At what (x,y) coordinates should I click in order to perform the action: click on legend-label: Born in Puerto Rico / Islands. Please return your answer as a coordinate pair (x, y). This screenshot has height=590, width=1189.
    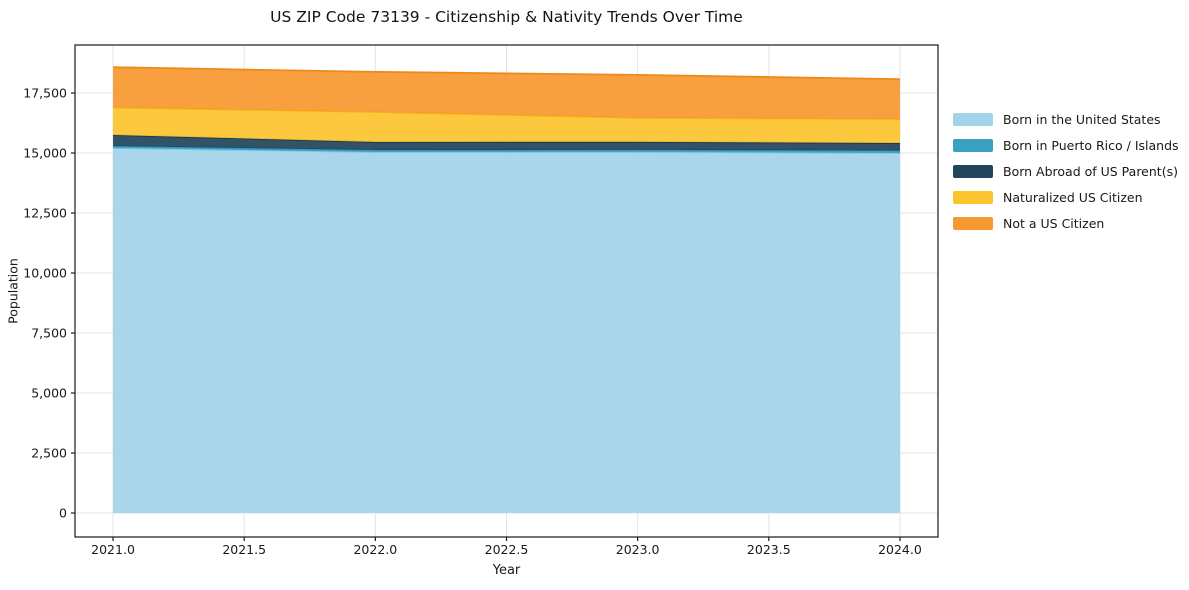
    Looking at the image, I should click on (1091, 145).